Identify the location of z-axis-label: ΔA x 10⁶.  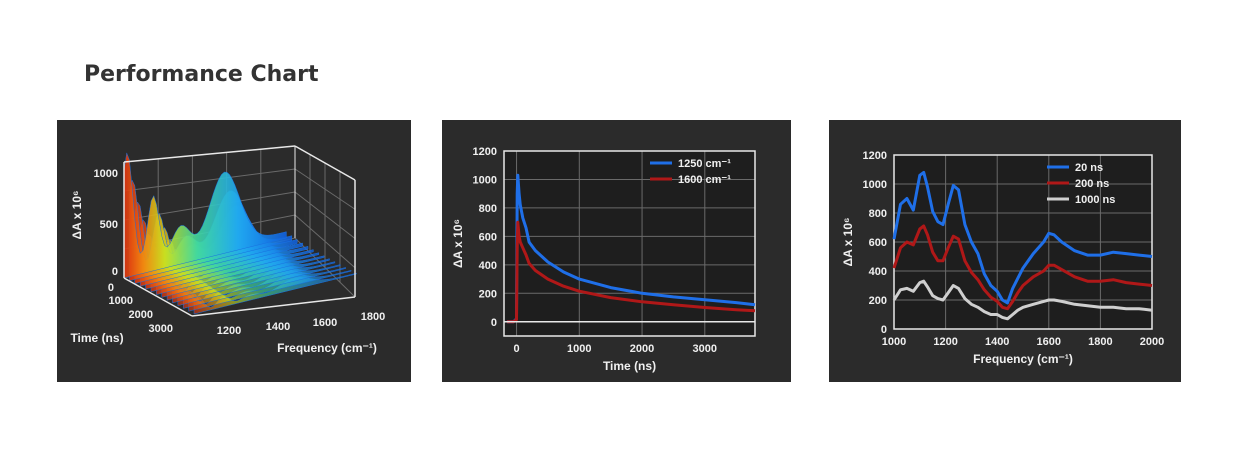
(77, 214).